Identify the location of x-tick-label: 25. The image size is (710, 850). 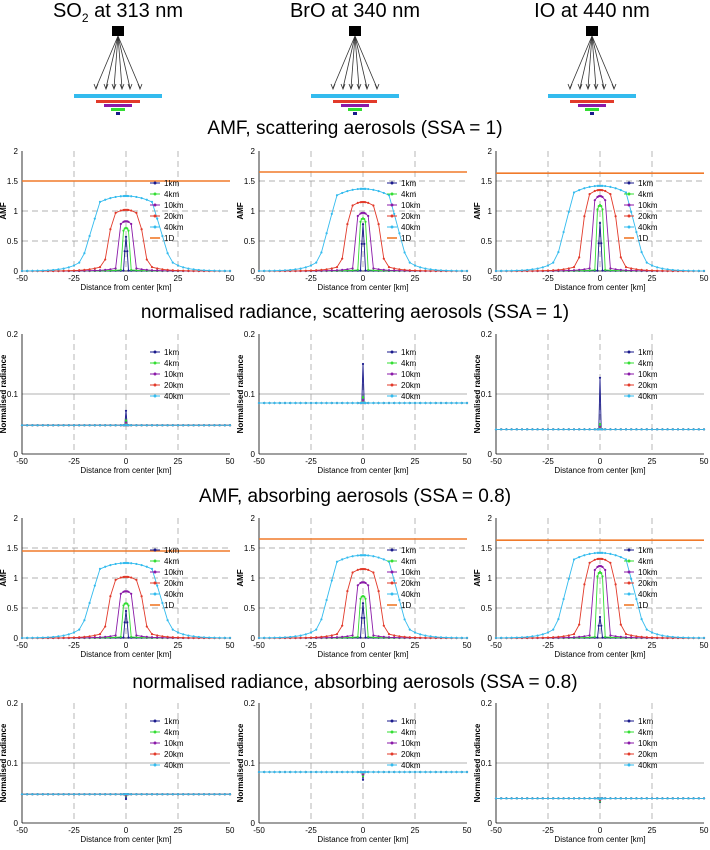
(415, 278).